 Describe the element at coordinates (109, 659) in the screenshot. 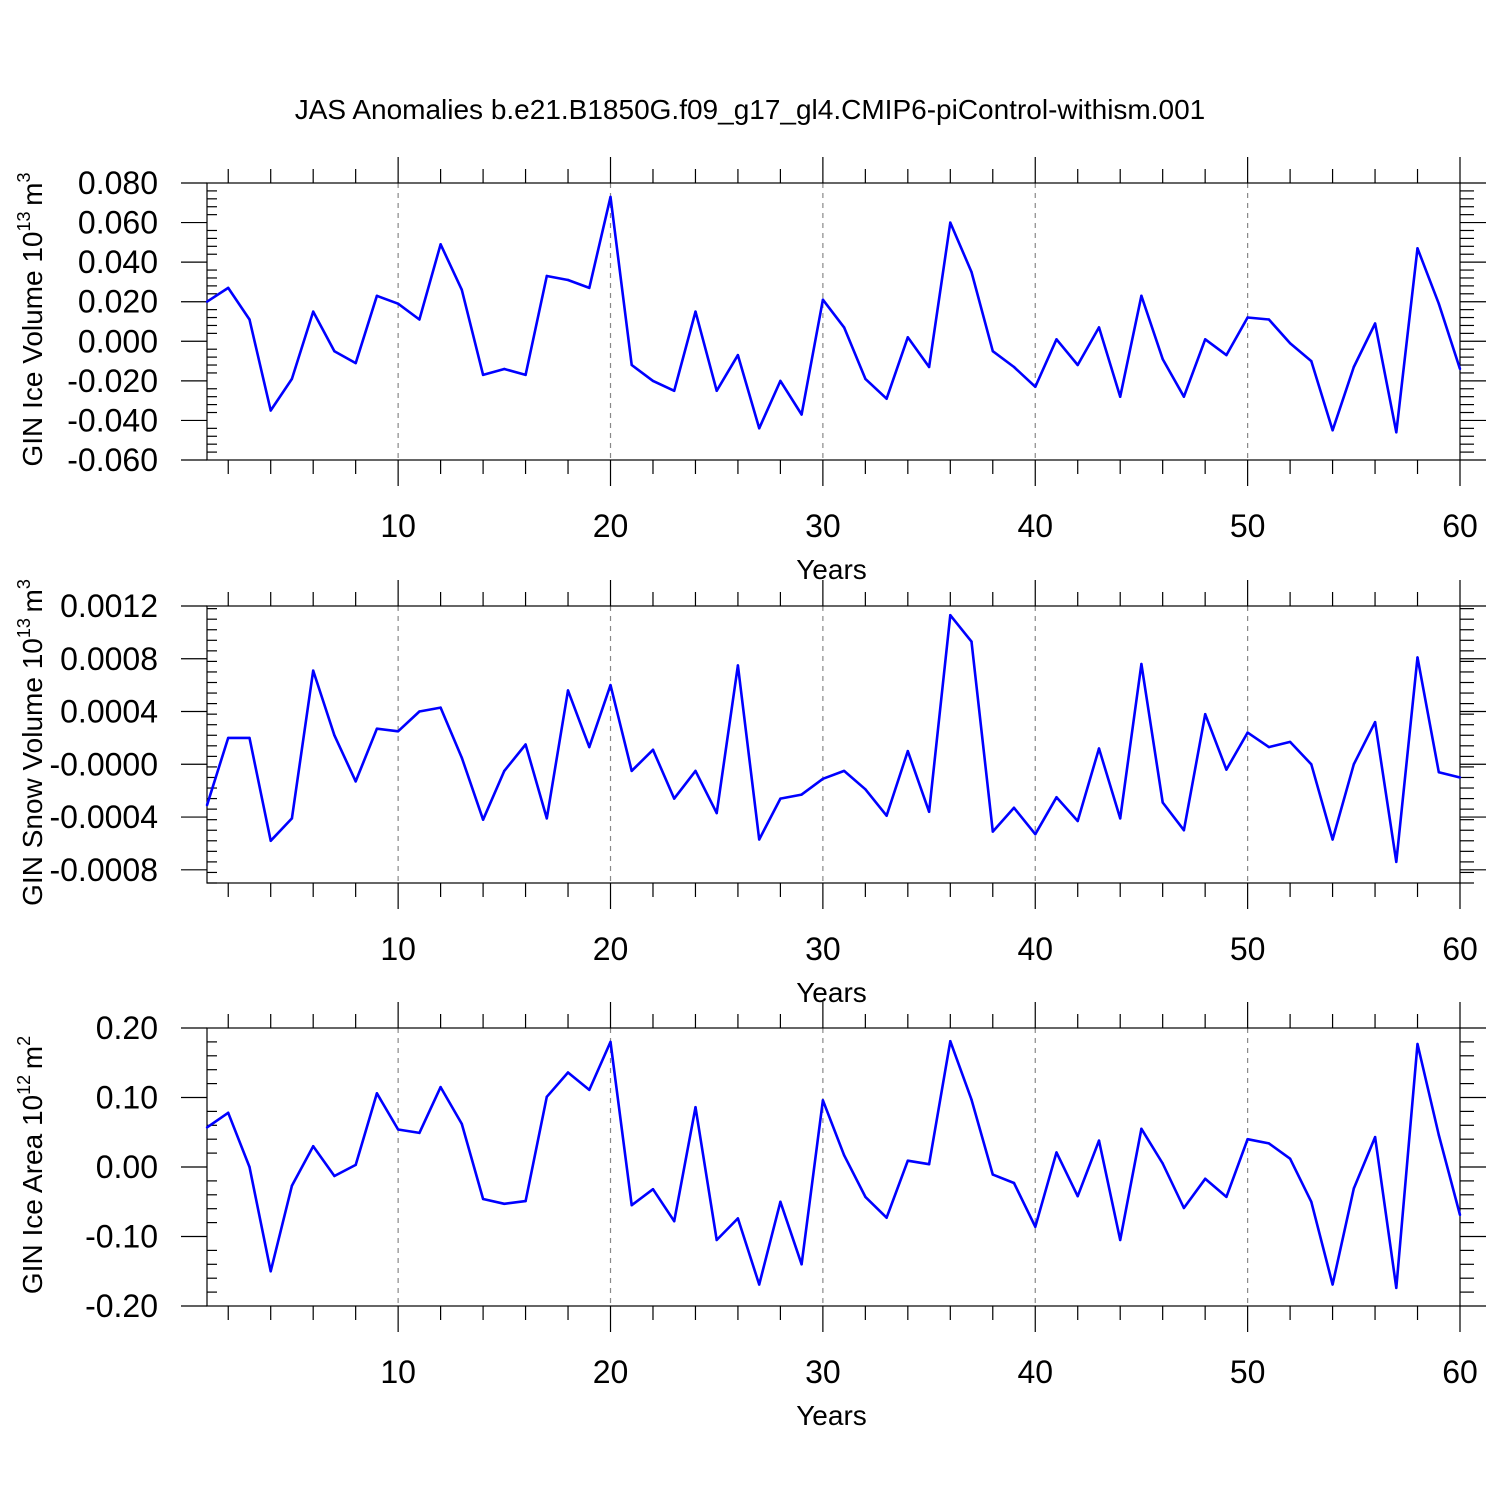

I see `y-tick-label: 0.0008` at that location.